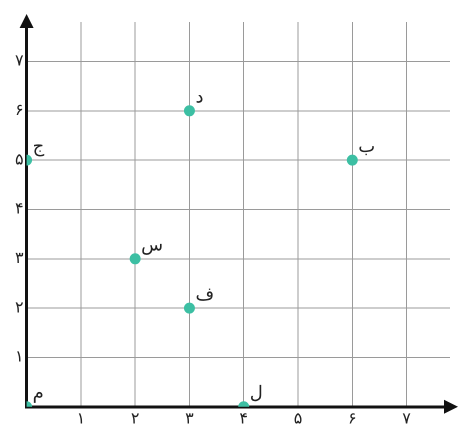  Describe the element at coordinates (19, 306) in the screenshot. I see `y-tick-label: ۲` at that location.